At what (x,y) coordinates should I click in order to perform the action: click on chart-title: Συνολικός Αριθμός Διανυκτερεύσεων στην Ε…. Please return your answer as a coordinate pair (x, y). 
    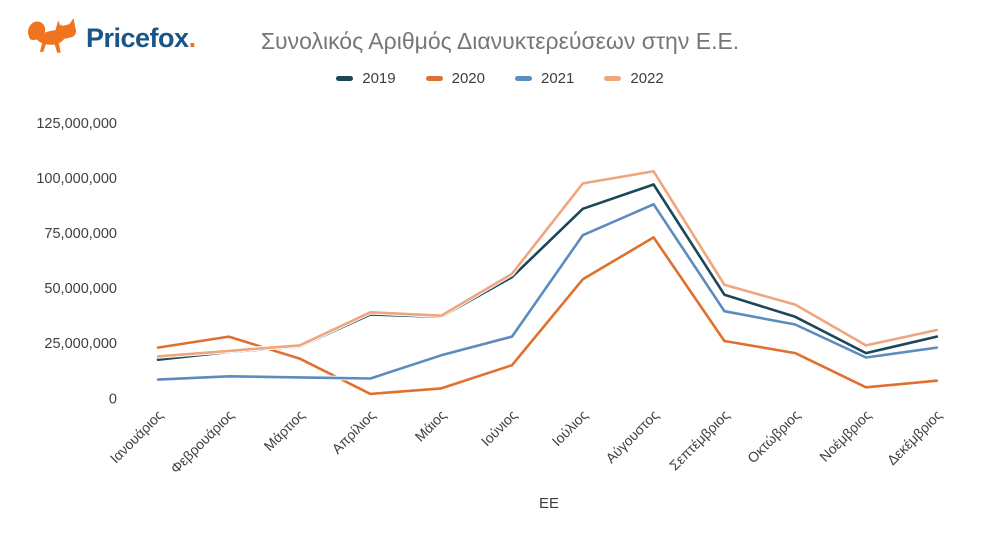
    Looking at the image, I should click on (500, 41).